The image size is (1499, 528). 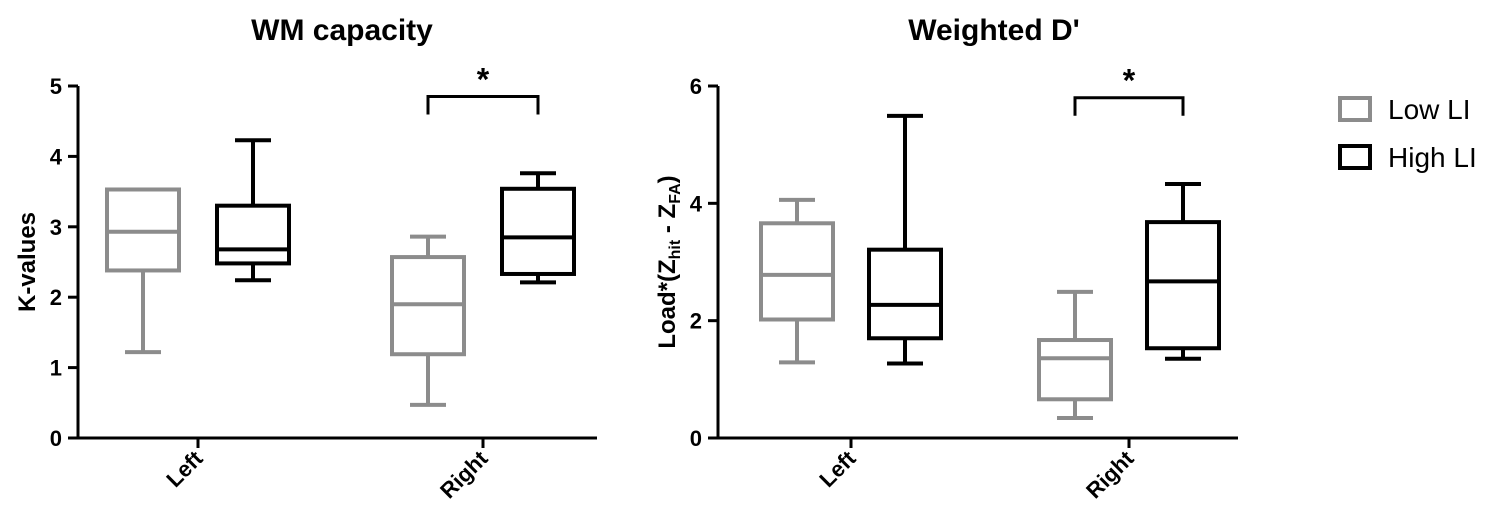 I want to click on y-axis-label-sub-fa: FA, so click(x=675, y=193).